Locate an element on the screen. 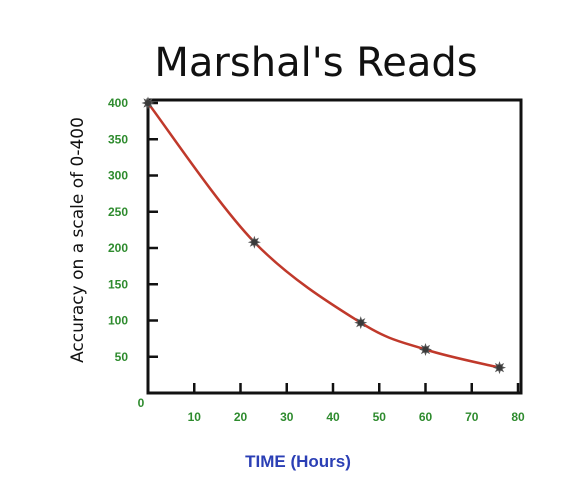 The width and height of the screenshot is (587, 500). y-tick-label: 100 is located at coordinates (118, 321).